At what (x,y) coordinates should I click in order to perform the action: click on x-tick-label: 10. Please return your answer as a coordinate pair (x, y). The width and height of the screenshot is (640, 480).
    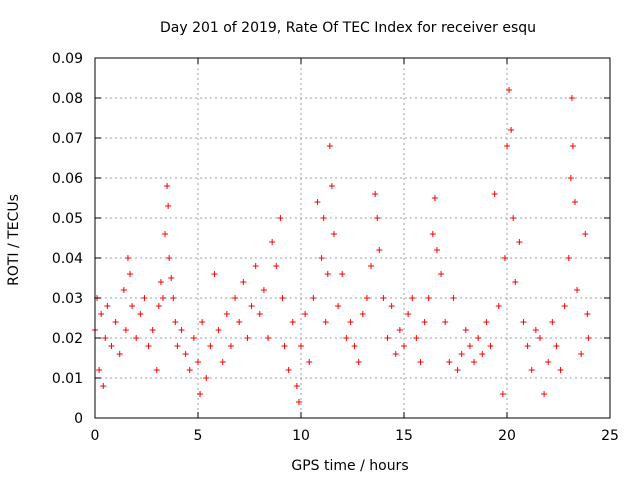
    Looking at the image, I should click on (301, 436).